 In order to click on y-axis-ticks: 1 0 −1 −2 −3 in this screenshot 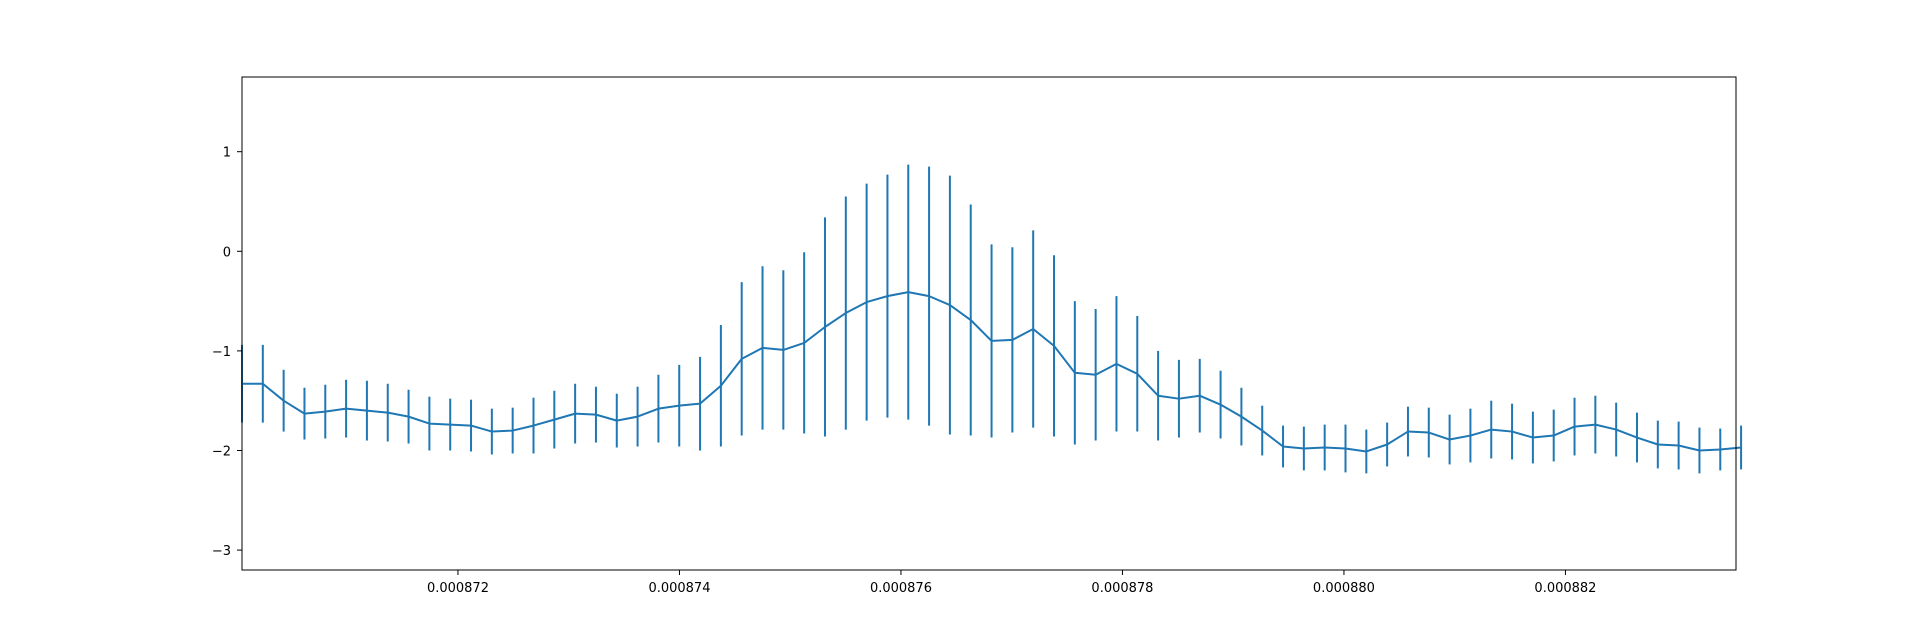, I will do `click(227, 352)`.